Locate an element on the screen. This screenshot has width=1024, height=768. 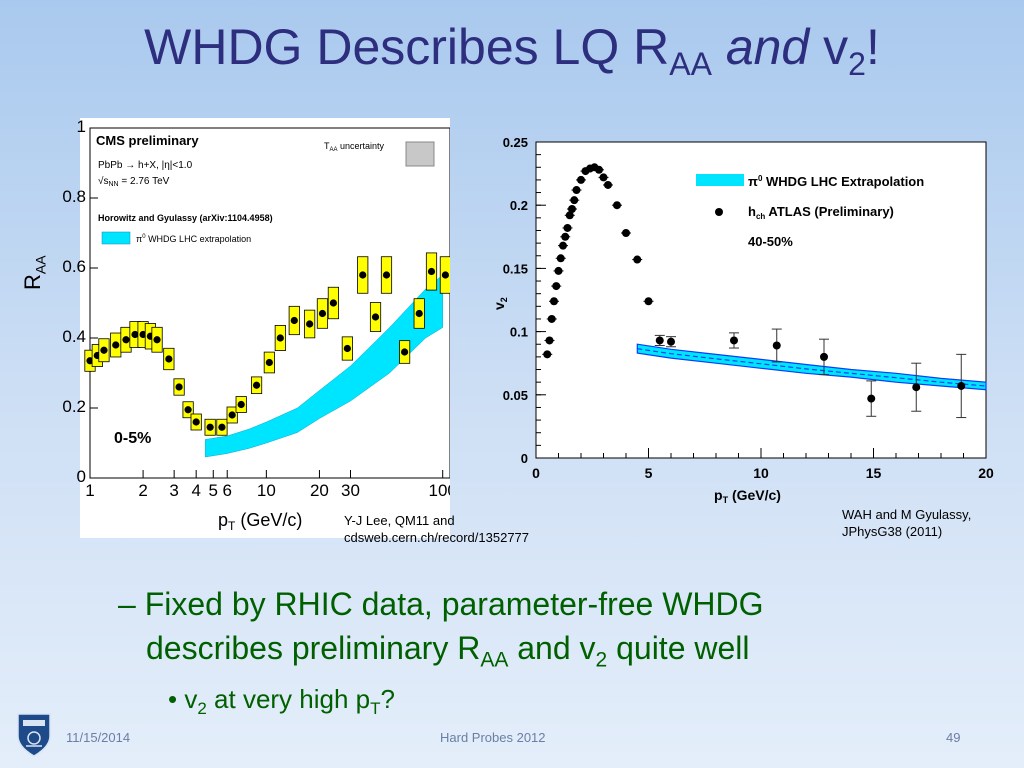
raa-y-tick-label: 0.6 is located at coordinates (74, 266).